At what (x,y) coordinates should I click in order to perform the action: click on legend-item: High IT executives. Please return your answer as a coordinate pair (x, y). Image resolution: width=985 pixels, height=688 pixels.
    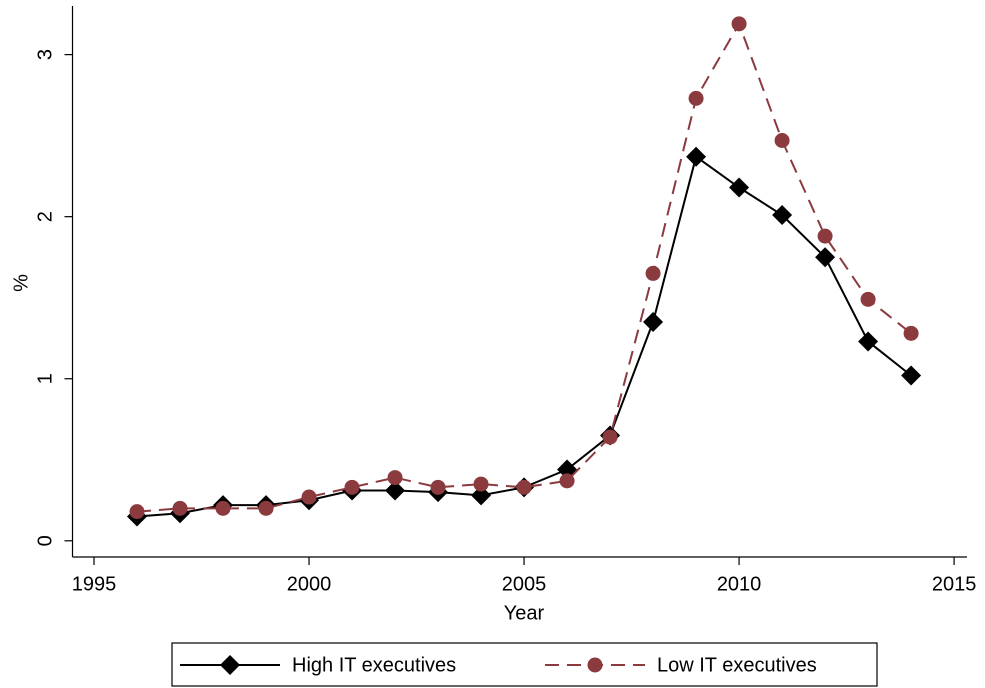
    Looking at the image, I should click on (318, 665).